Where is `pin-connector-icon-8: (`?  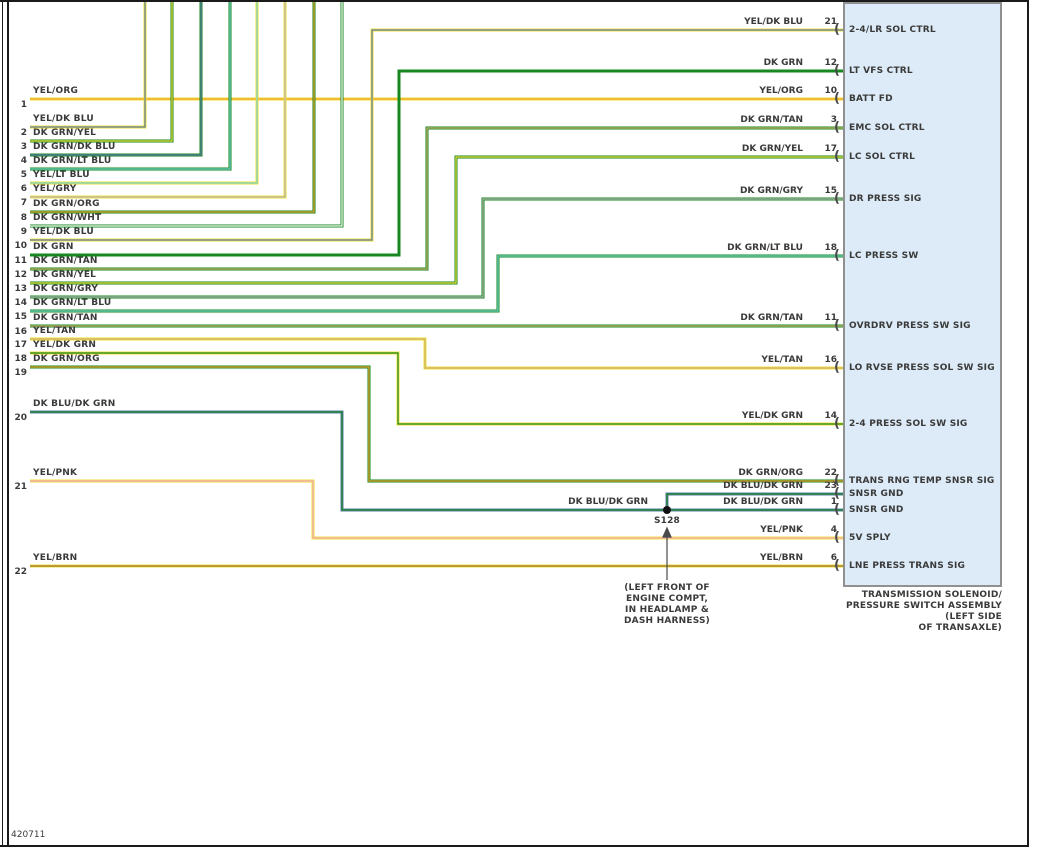 pin-connector-icon-8: ( is located at coordinates (837, 367).